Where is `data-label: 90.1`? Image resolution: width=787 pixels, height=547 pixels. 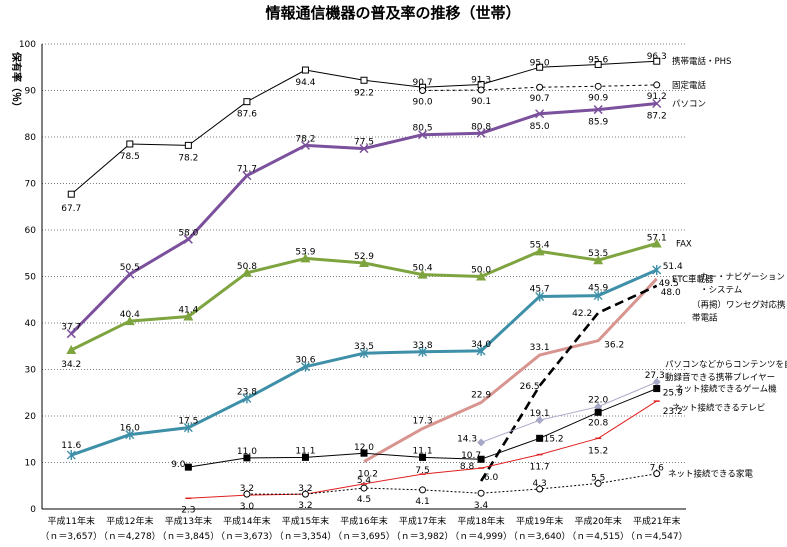
data-label: 90.1 is located at coordinates (481, 102).